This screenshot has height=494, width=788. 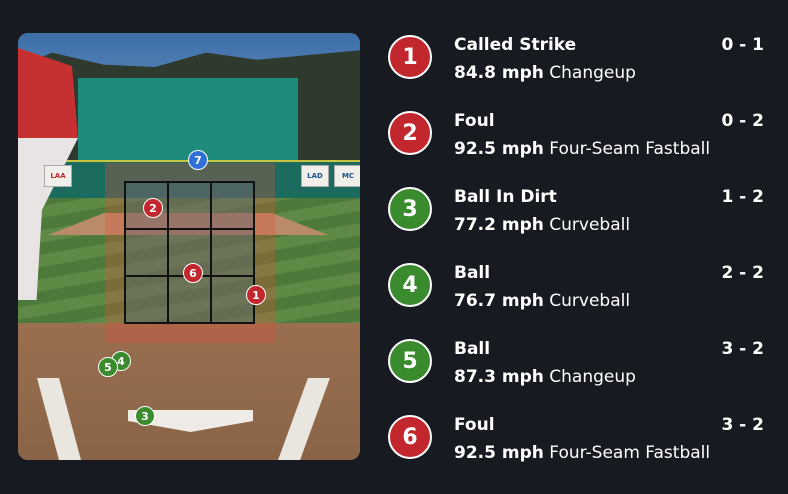 I want to click on pitch-speed: 87.3 mph, so click(x=499, y=377).